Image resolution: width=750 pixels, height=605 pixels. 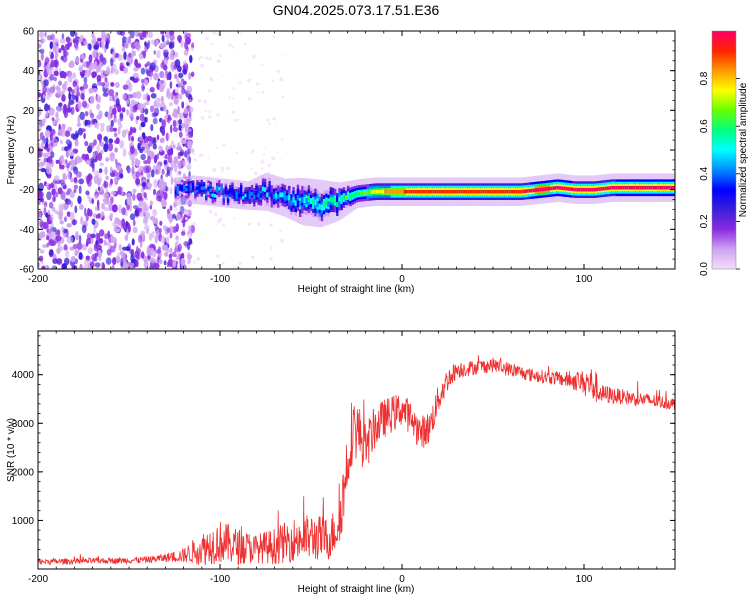 What do you see at coordinates (704, 78) in the screenshot?
I see `colorbar-tick-label: 0.8` at bounding box center [704, 78].